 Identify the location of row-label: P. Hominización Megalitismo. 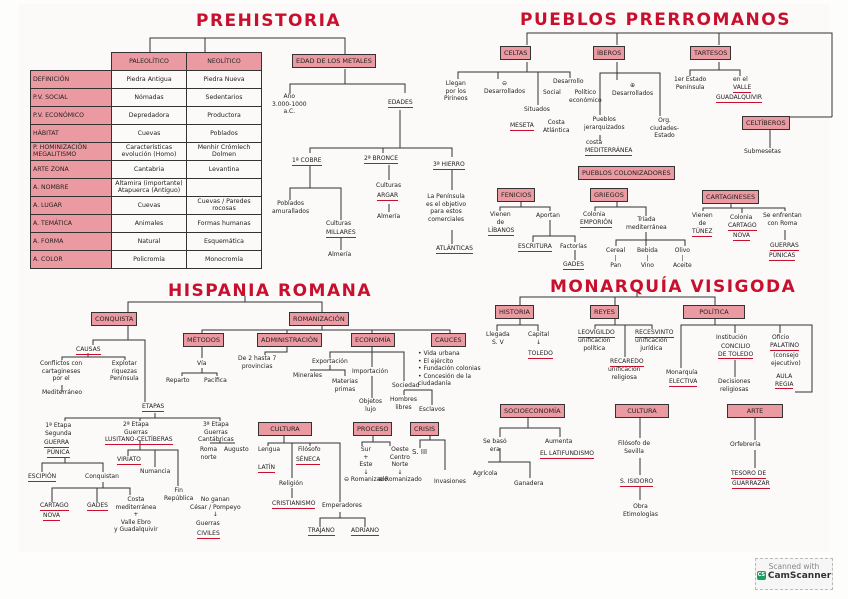
(71, 151).